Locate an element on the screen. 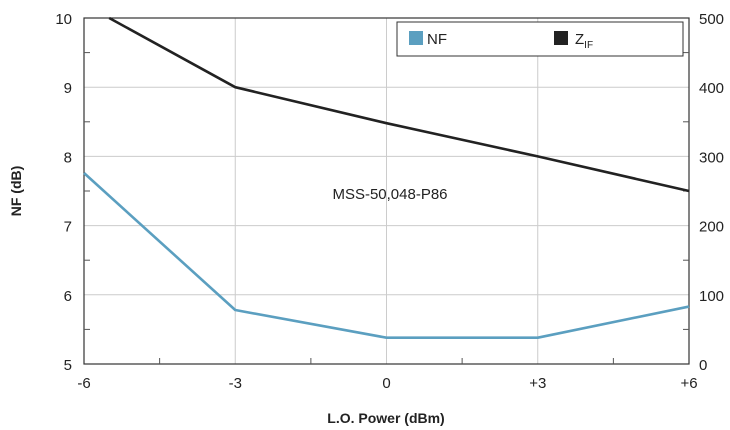 The image size is (730, 430). x-tick-label: +6 is located at coordinates (688, 383).